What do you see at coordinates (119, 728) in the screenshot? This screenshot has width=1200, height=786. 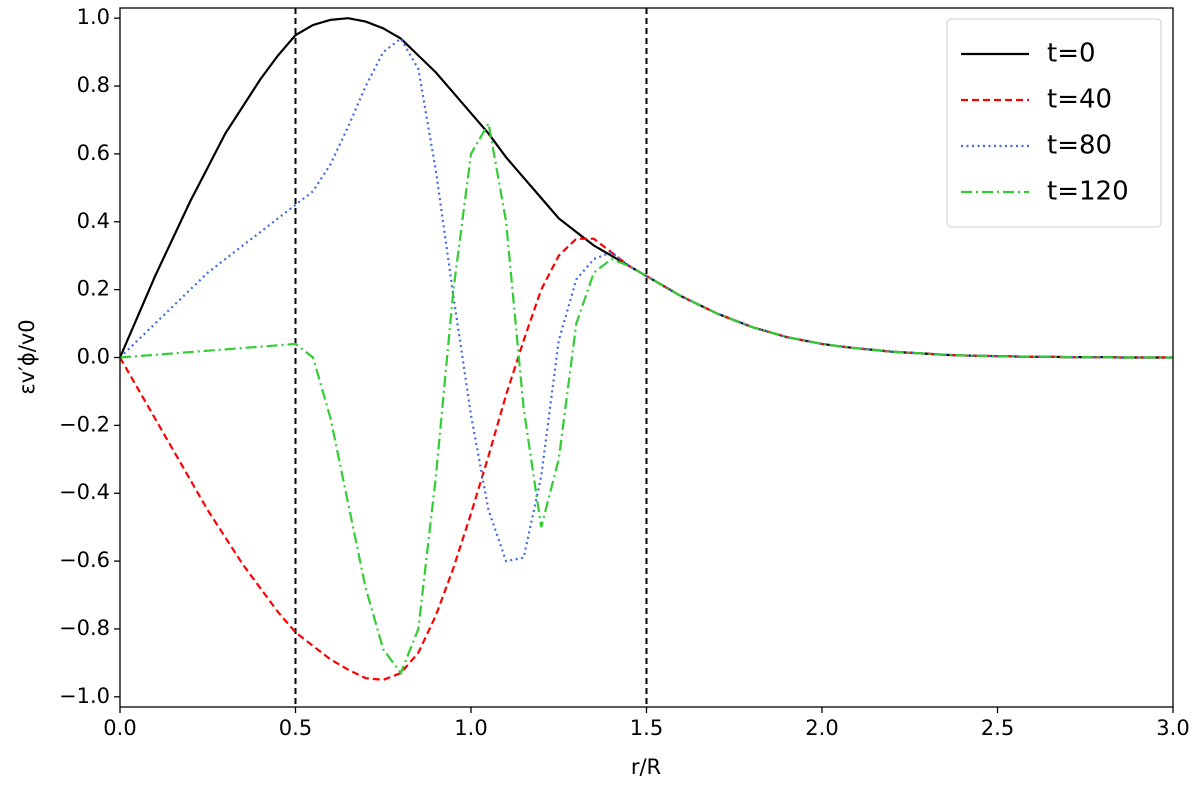 I see `x-tick-label: 0.0` at bounding box center [119, 728].